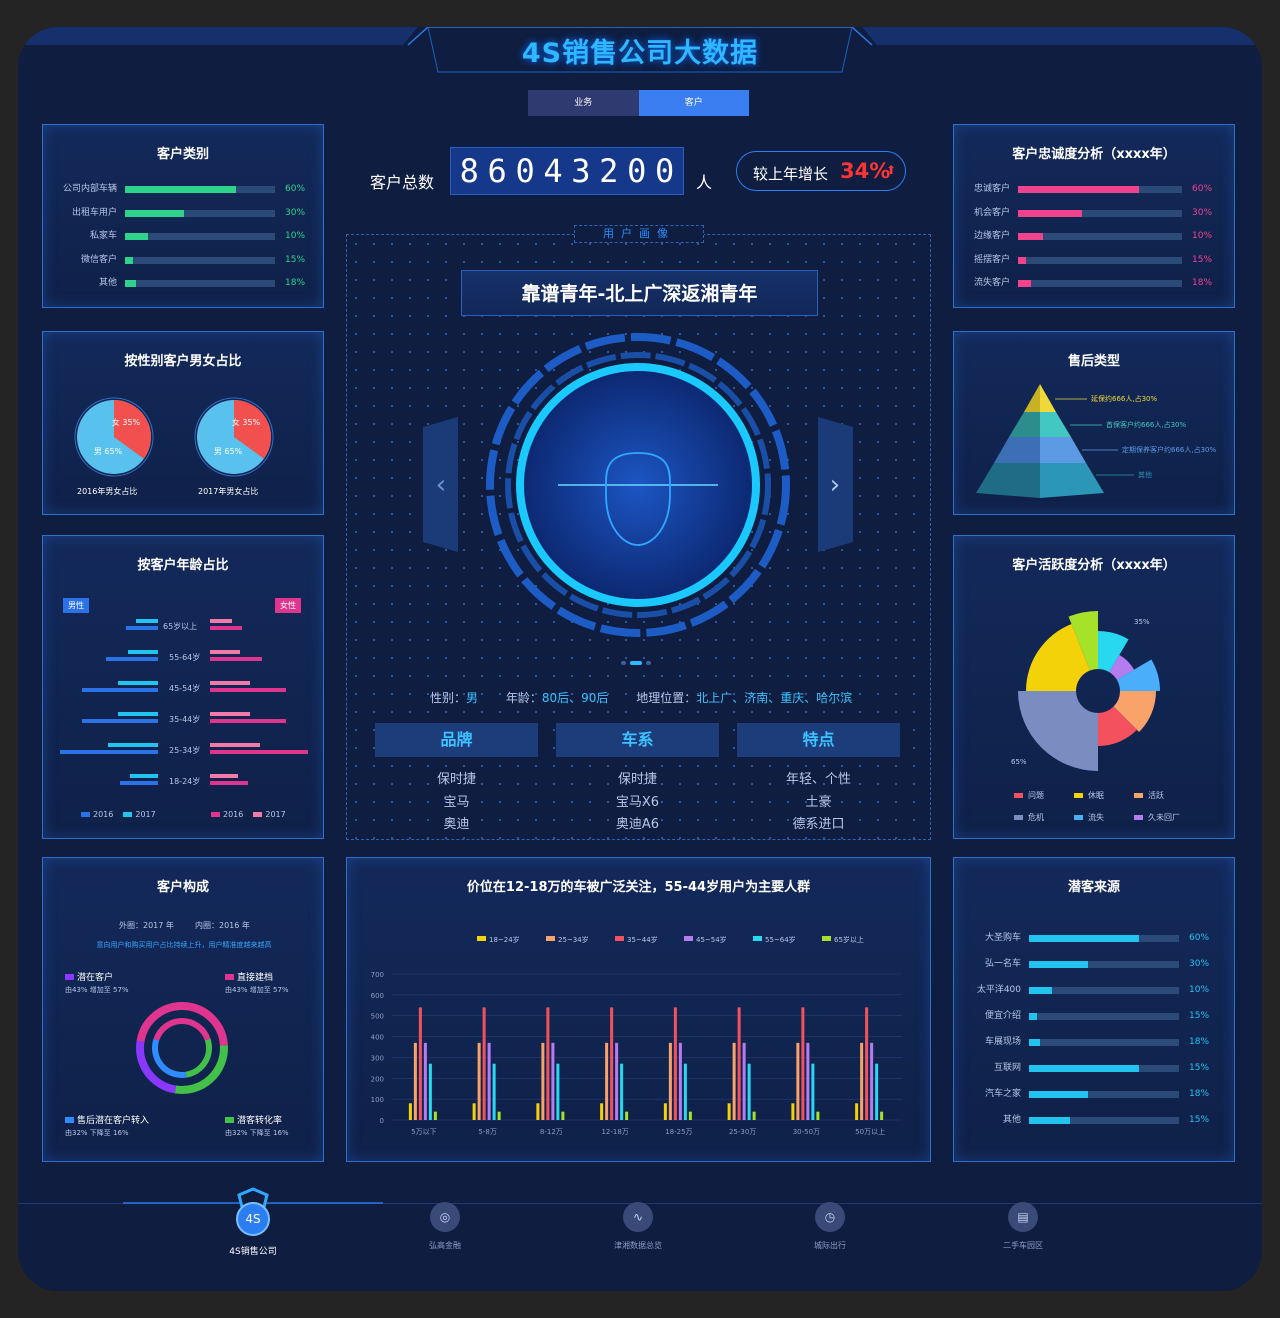  What do you see at coordinates (253, 1219) in the screenshot?
I see `4s-logo-icon: 4S` at bounding box center [253, 1219].